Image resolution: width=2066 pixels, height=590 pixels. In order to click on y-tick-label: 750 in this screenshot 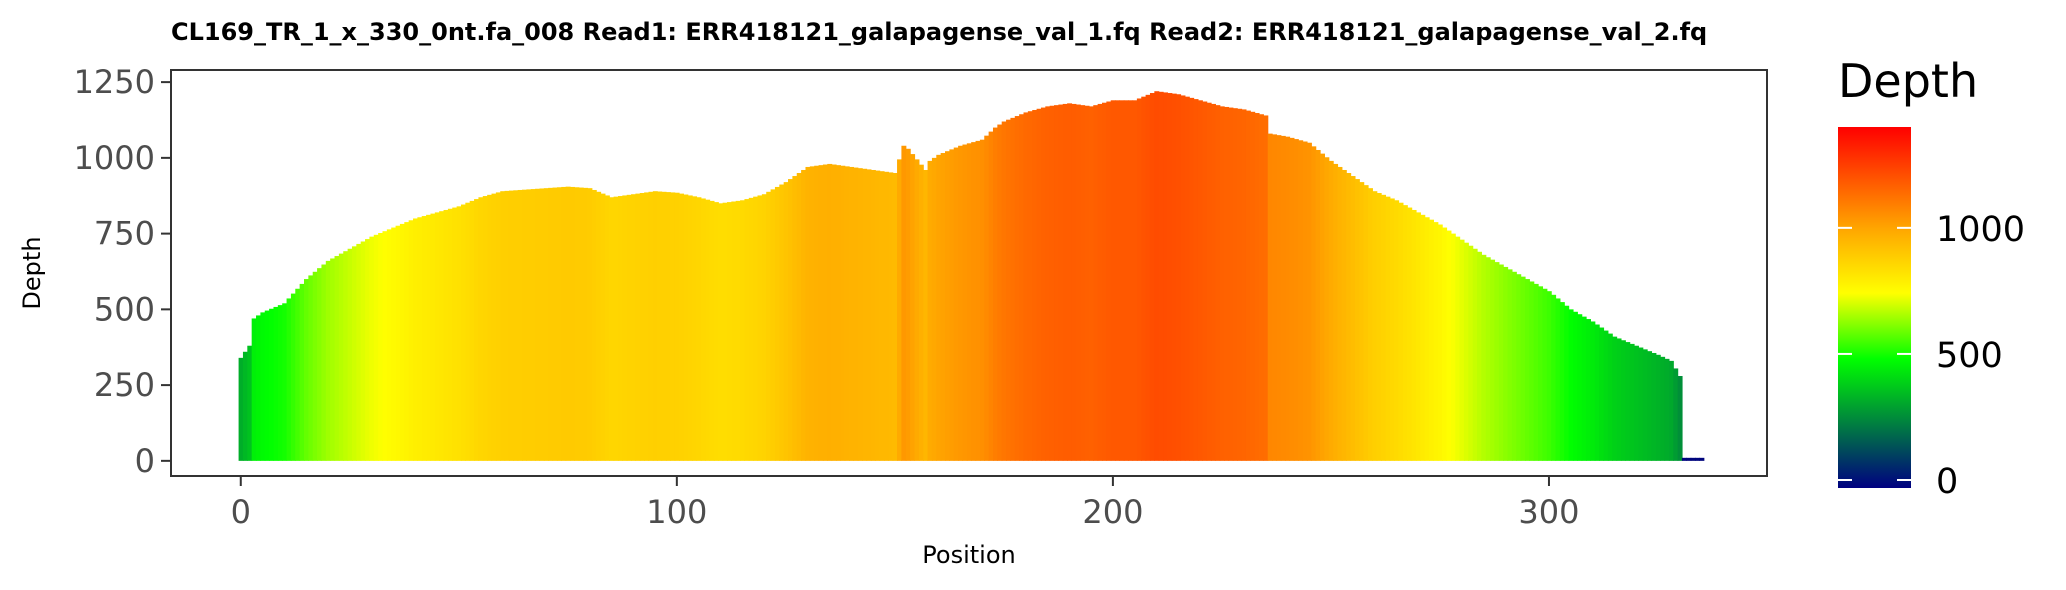, I will do `click(124, 234)`.